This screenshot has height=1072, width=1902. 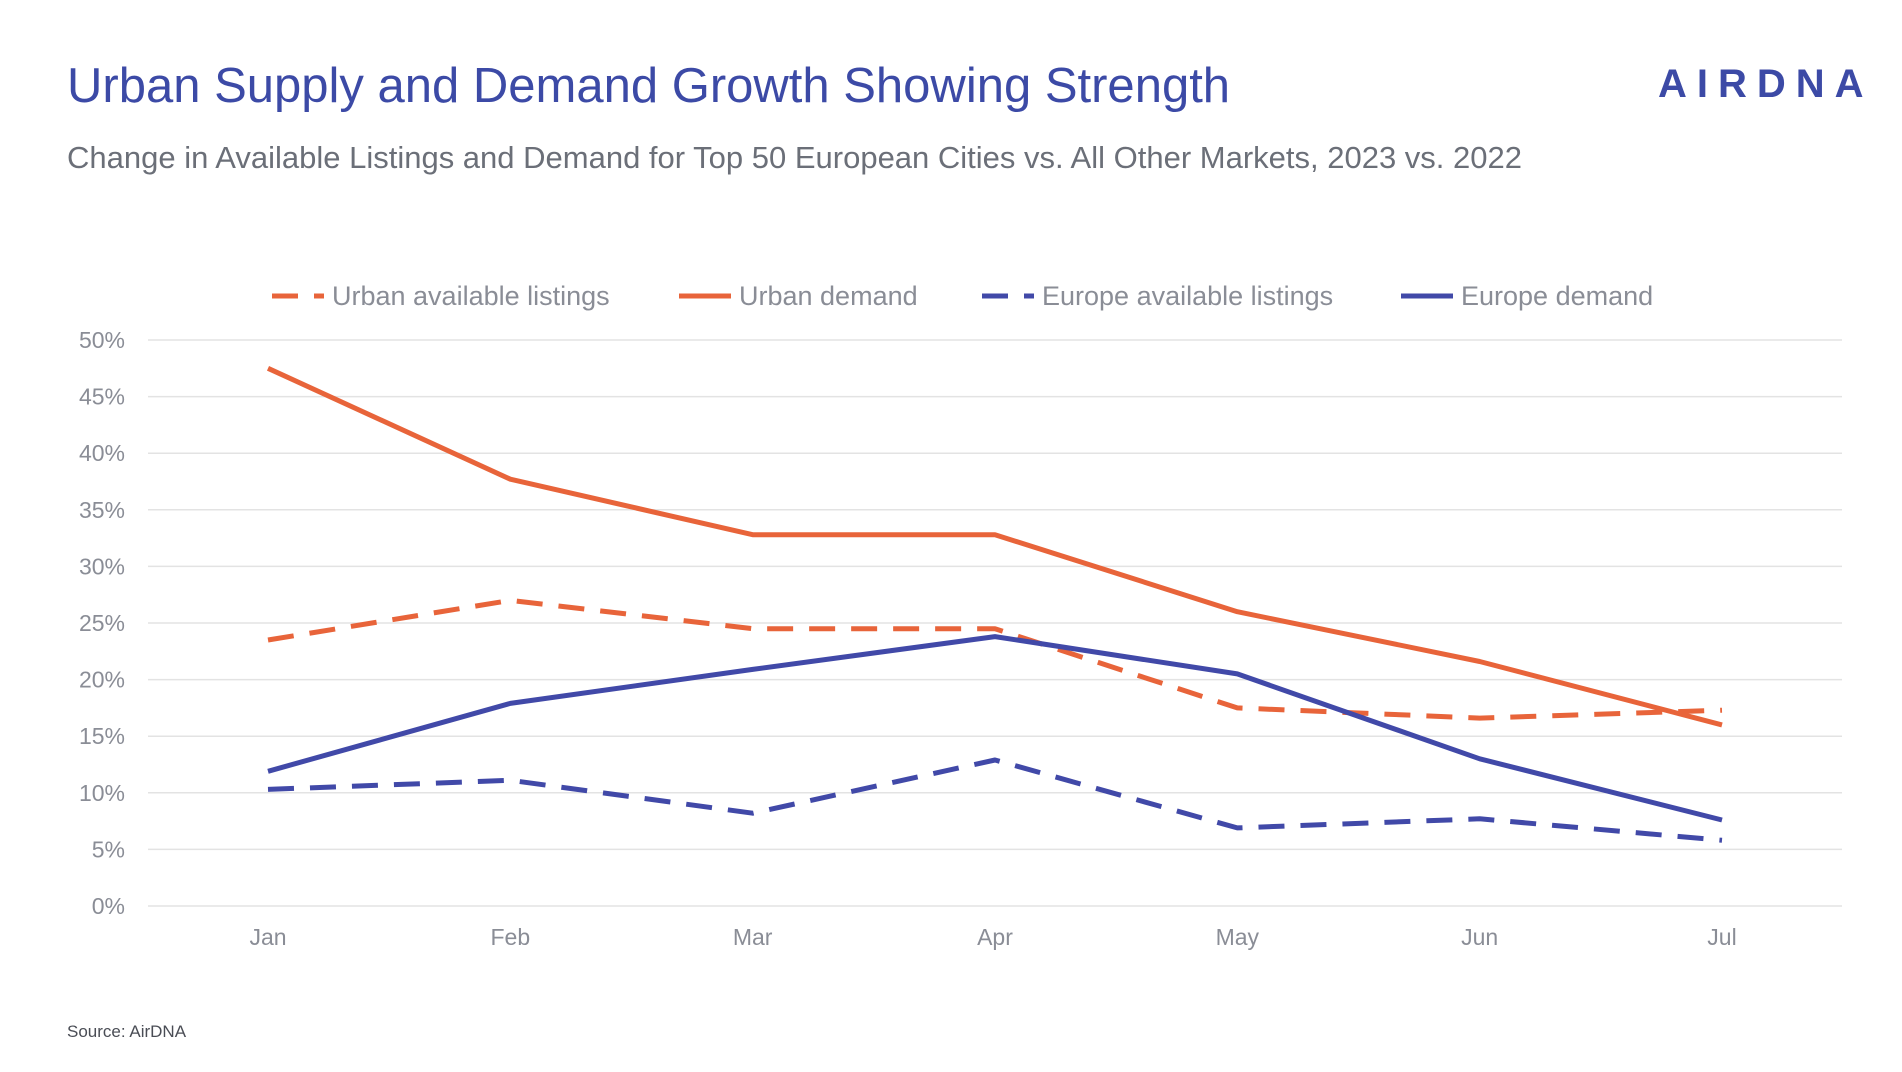 What do you see at coordinates (753, 937) in the screenshot?
I see `x-tick-label: Mar` at bounding box center [753, 937].